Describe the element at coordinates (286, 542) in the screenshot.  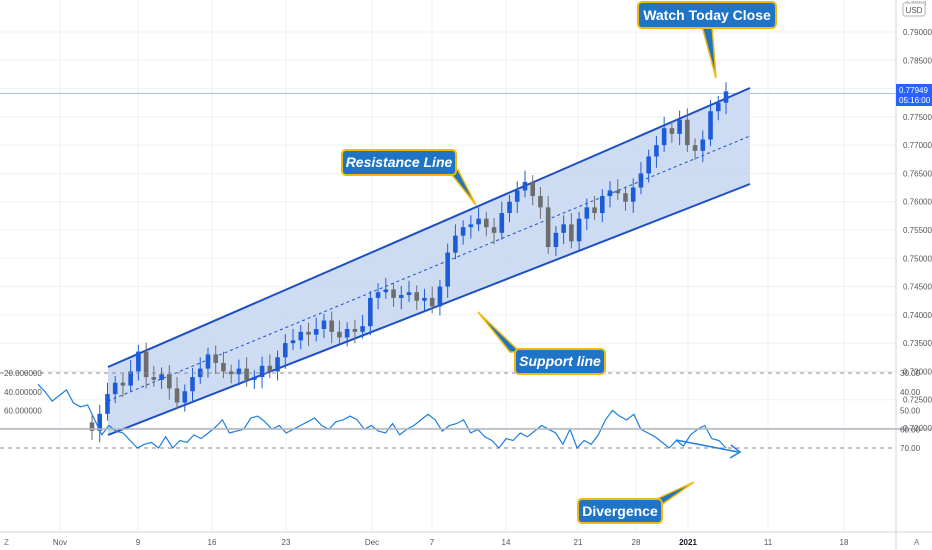
I see `x-tick-label: 23` at that location.